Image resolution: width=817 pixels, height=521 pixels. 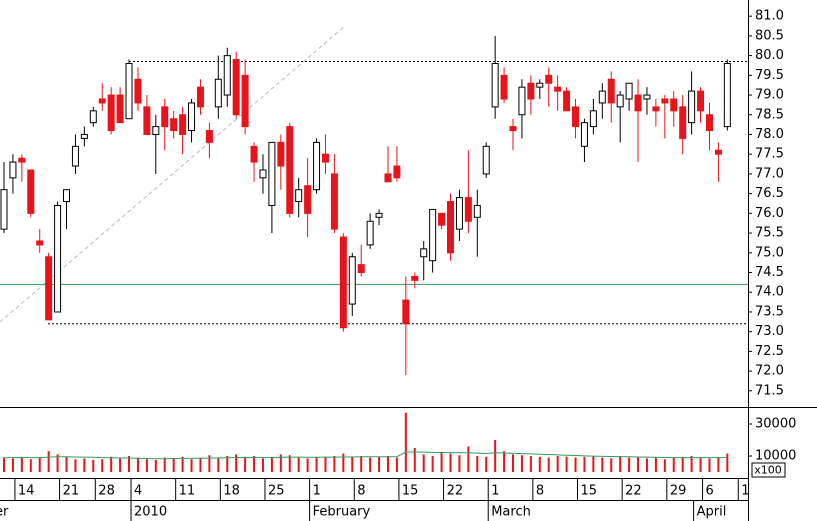 What do you see at coordinates (769, 311) in the screenshot?
I see `y-tick-label: 73.5` at bounding box center [769, 311].